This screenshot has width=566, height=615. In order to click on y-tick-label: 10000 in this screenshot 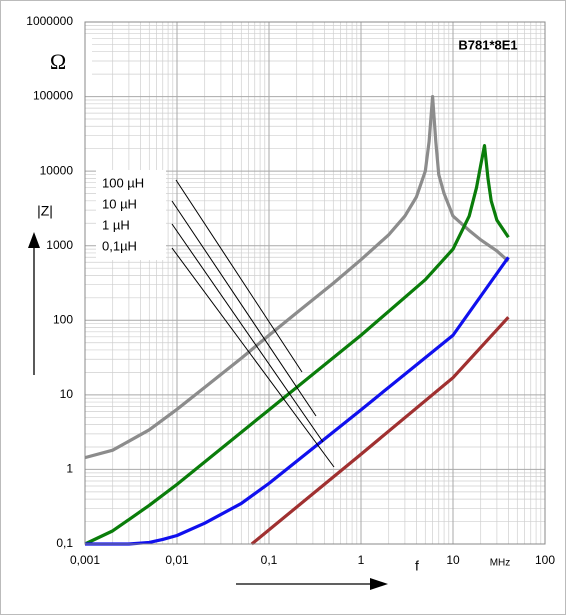, I will do `click(57, 170)`.